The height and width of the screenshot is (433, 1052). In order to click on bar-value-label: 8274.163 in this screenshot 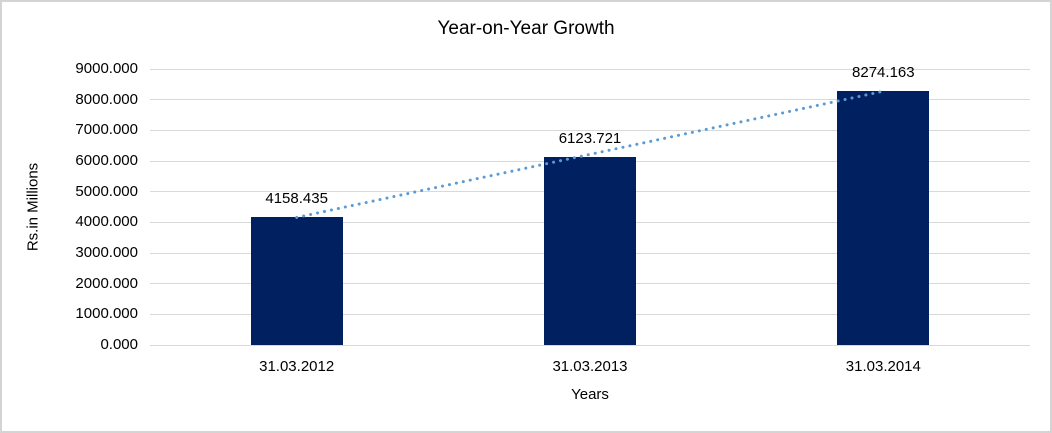, I will do `click(883, 73)`.